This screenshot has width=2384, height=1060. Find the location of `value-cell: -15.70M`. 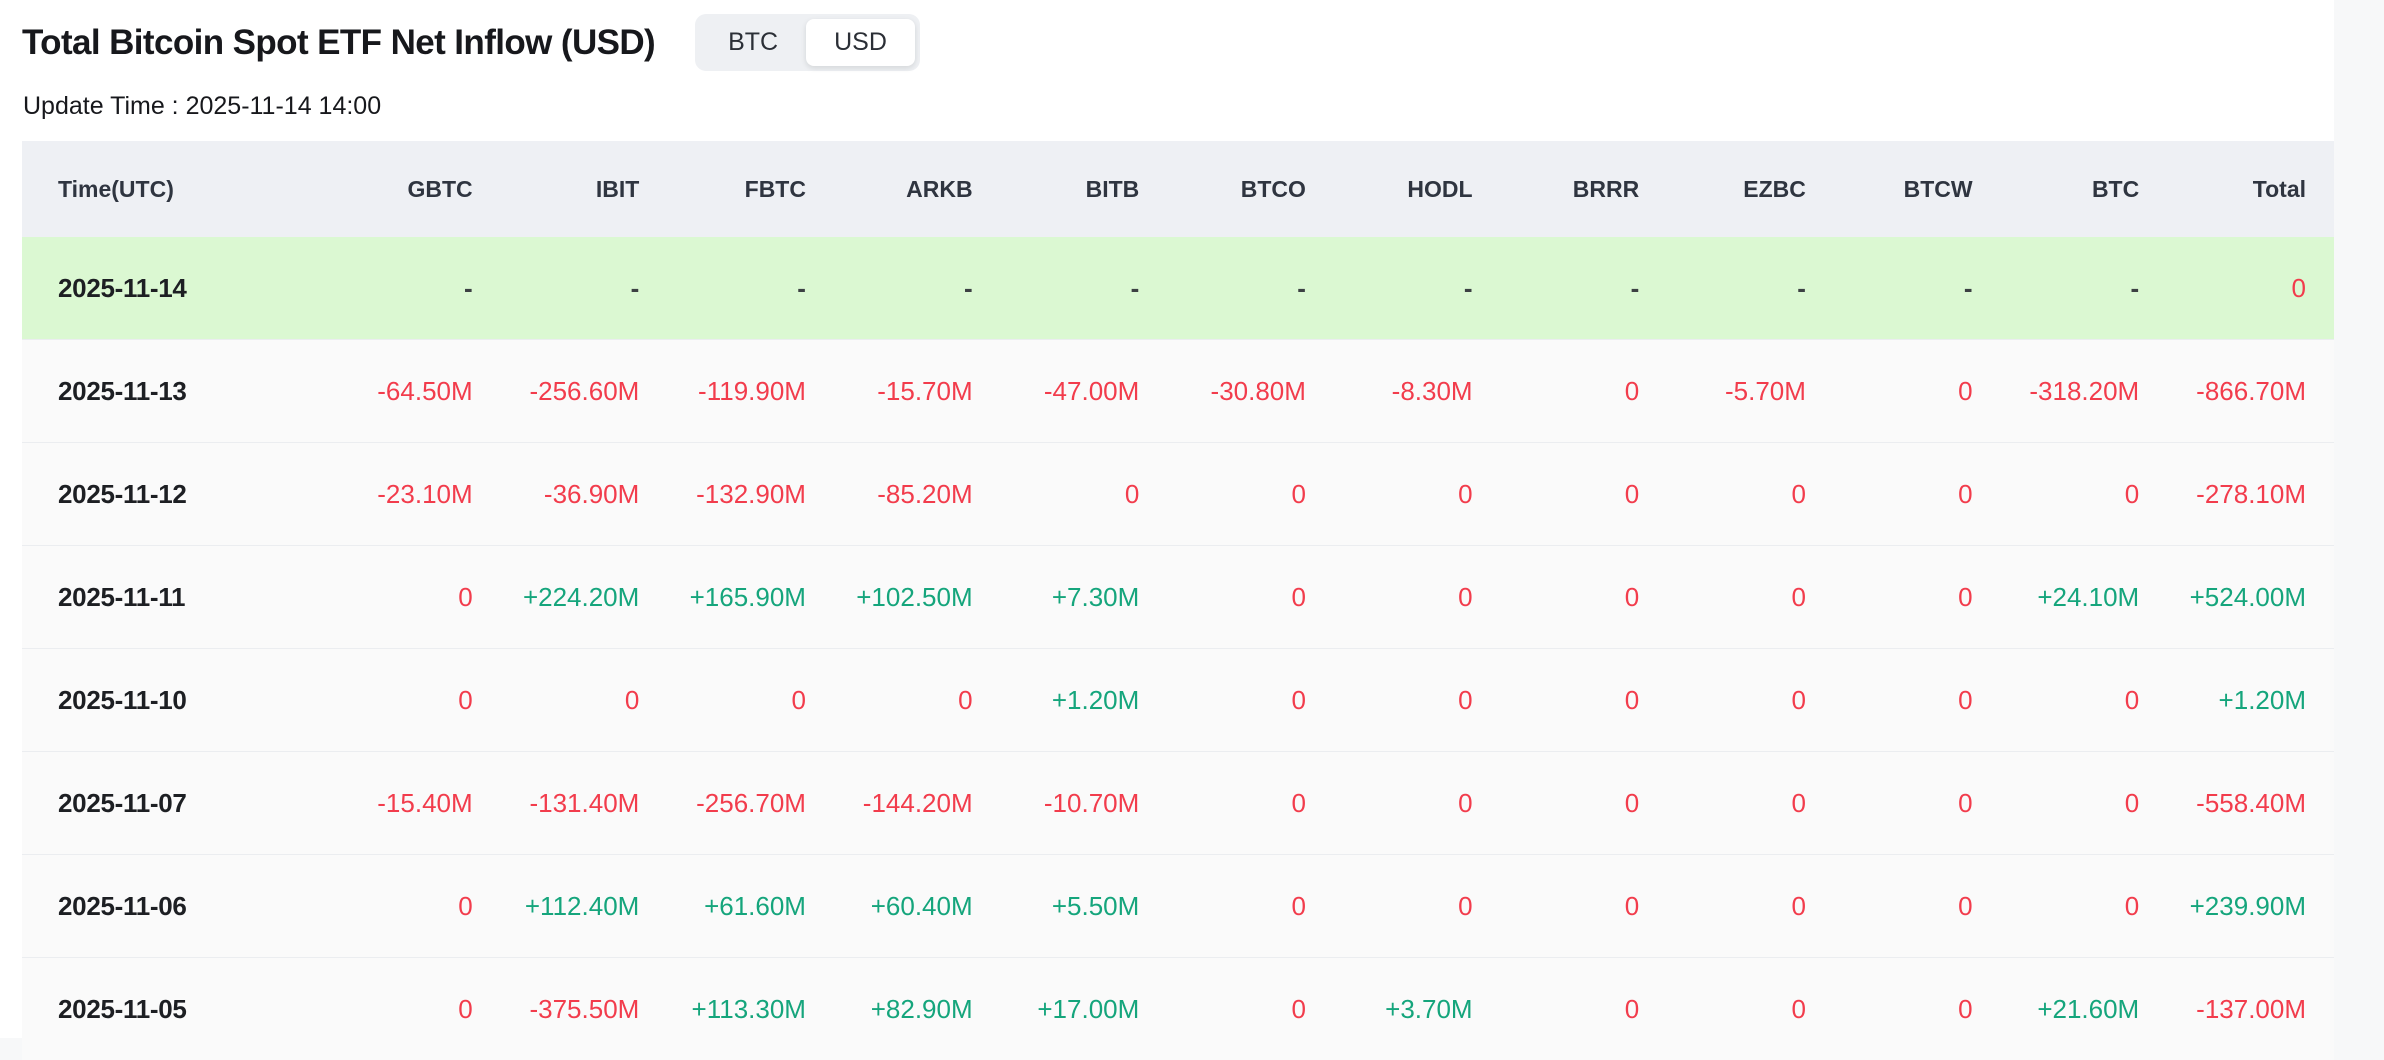

value-cell: -15.70M is located at coordinates (917, 391).